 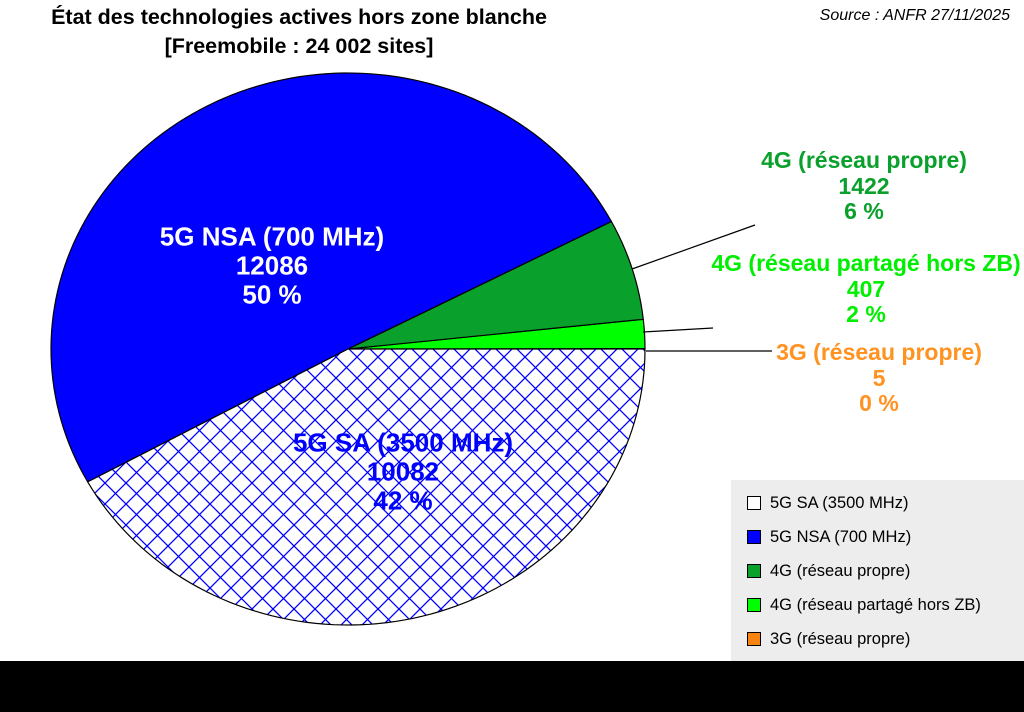 What do you see at coordinates (879, 402) in the screenshot?
I see `callout-3g-pct: 0 %` at bounding box center [879, 402].